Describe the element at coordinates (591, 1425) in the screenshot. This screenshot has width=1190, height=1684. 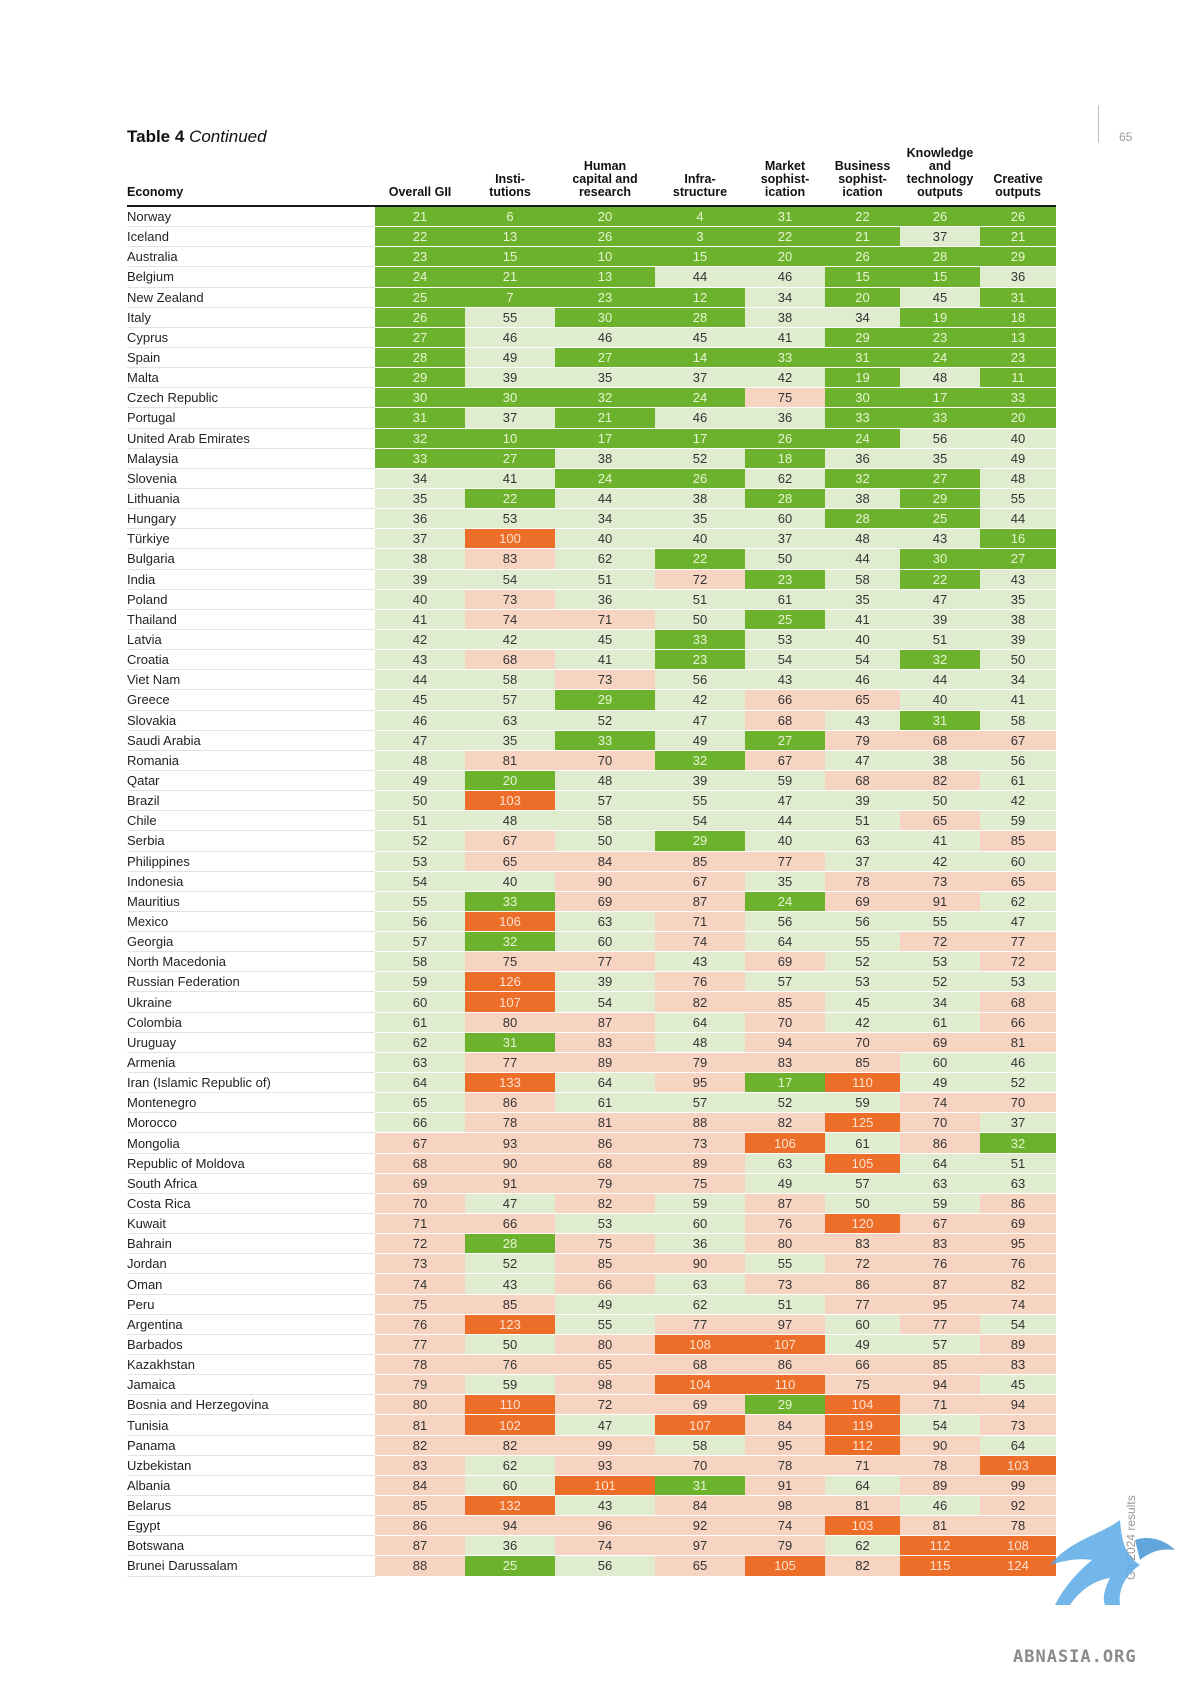
I see `table-row: Tunisia 81 102 47 107 84 119 54 73` at that location.